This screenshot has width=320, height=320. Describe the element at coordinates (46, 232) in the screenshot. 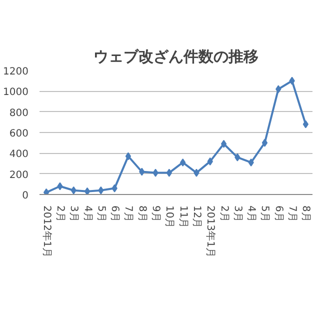

I see `x-tick-label: 2012年1月` at that location.